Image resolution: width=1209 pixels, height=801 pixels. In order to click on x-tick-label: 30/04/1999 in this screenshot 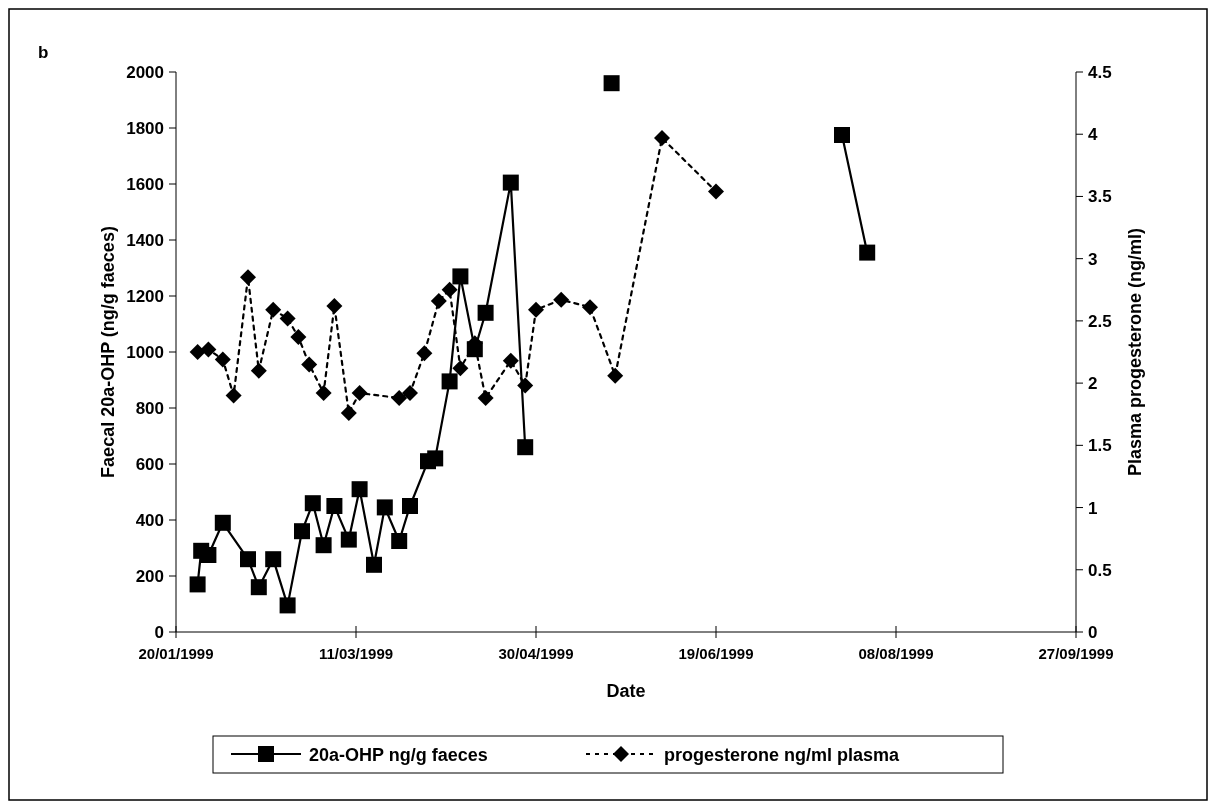, I will do `click(536, 653)`.